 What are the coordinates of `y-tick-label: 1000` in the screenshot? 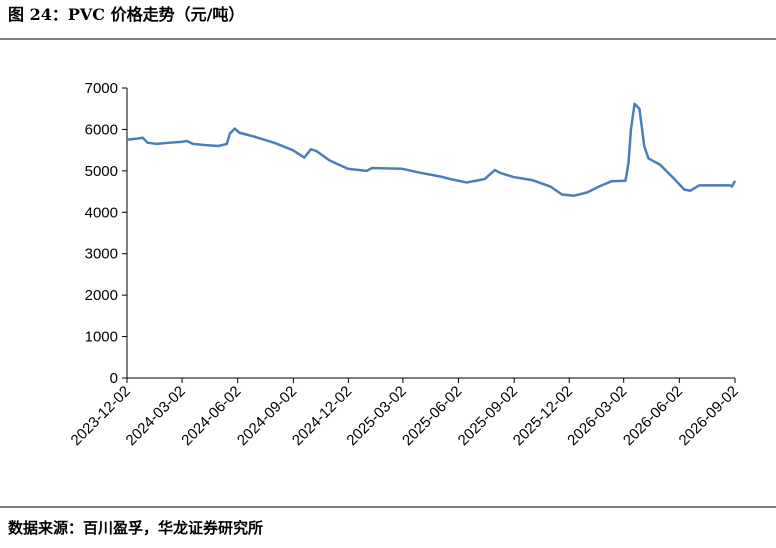 It's located at (101, 337).